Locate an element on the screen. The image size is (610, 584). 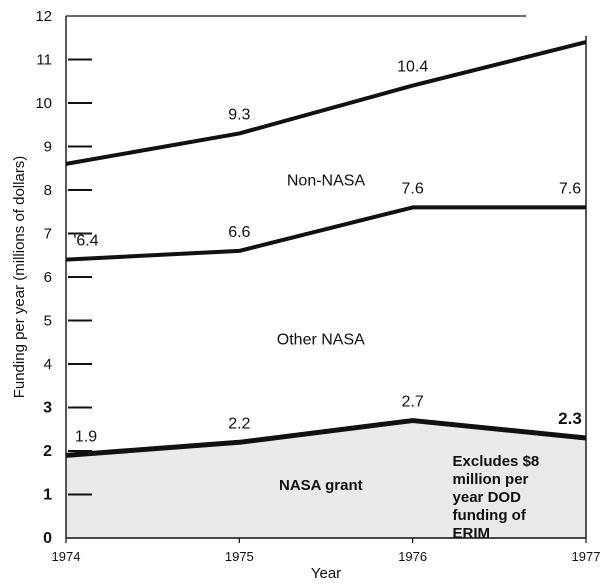
y-tick-label: 9 is located at coordinates (48, 147).